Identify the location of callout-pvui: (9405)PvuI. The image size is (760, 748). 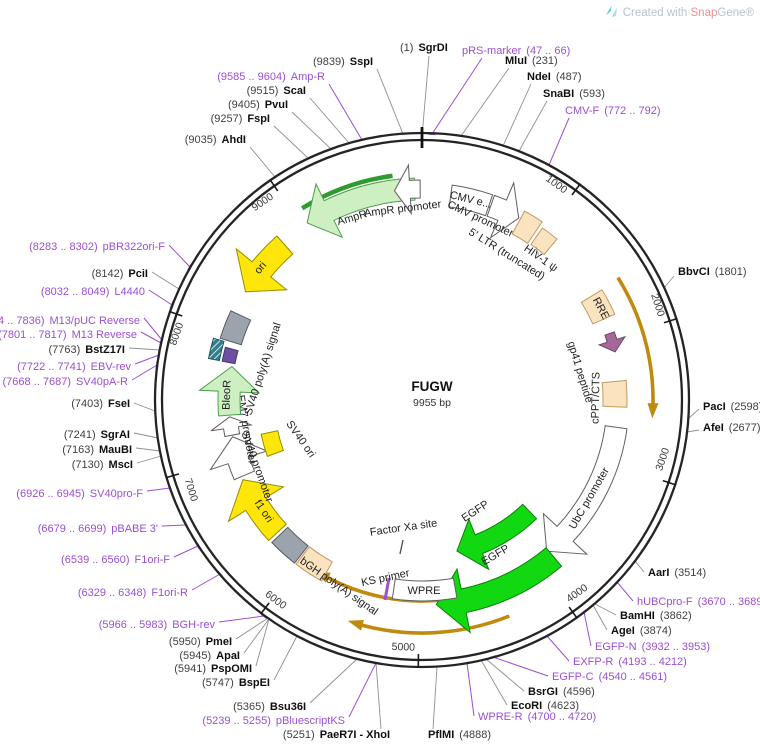
(258, 105).